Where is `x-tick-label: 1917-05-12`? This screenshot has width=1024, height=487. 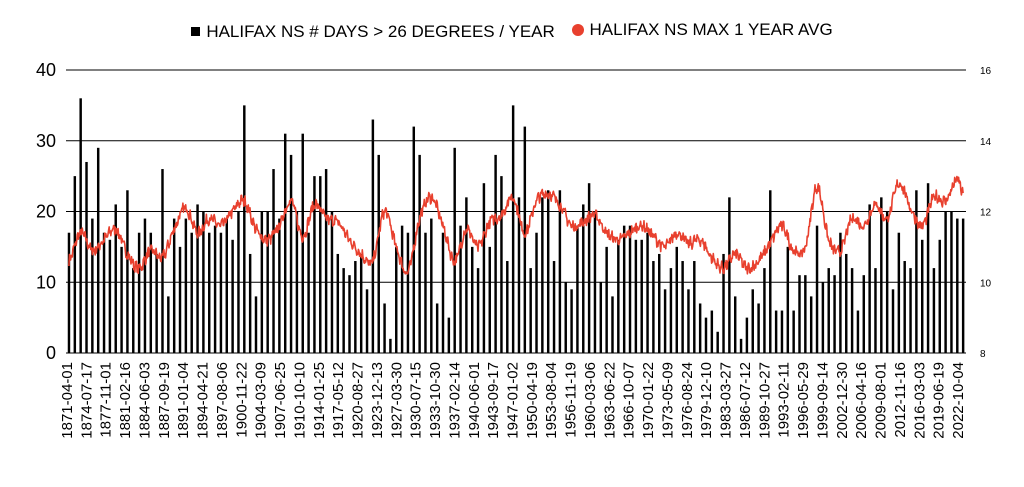
x-tick-label: 1917-05-12 is located at coordinates (338, 400).